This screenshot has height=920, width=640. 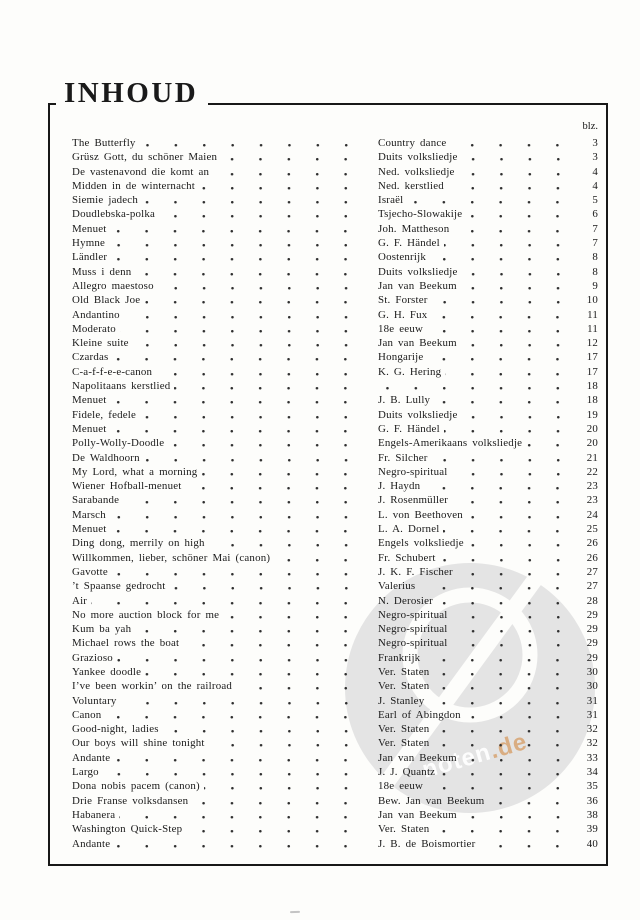 I want to click on piece-title: Marsch, so click(x=89, y=514).